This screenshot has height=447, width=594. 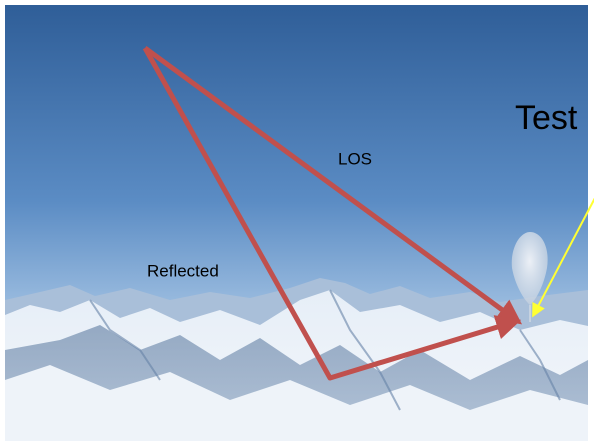 What do you see at coordinates (529, 268) in the screenshot?
I see `balloon` at bounding box center [529, 268].